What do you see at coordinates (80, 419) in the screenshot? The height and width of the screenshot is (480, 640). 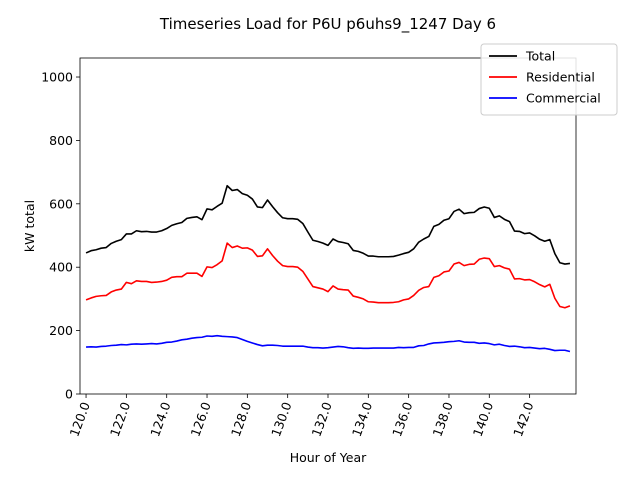 I see `x-tick-label: 120.0` at bounding box center [80, 419].